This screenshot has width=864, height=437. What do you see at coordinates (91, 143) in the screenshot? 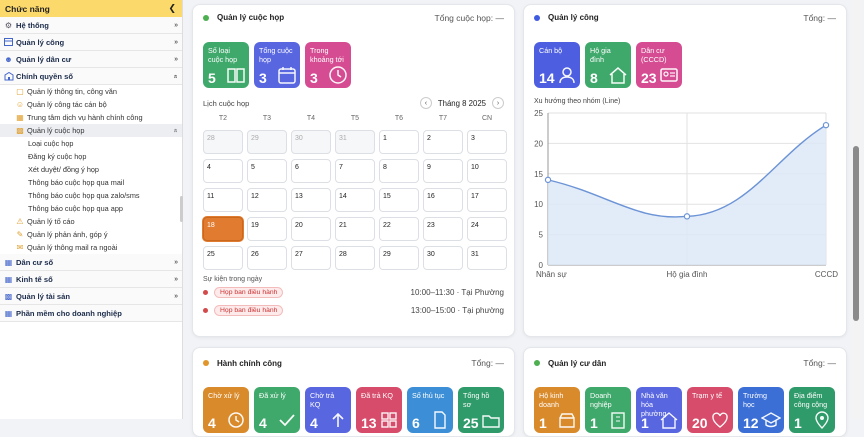
I see `sidebar-link-loai-cuoc-hop: Loại cuộc họp` at bounding box center [91, 143].